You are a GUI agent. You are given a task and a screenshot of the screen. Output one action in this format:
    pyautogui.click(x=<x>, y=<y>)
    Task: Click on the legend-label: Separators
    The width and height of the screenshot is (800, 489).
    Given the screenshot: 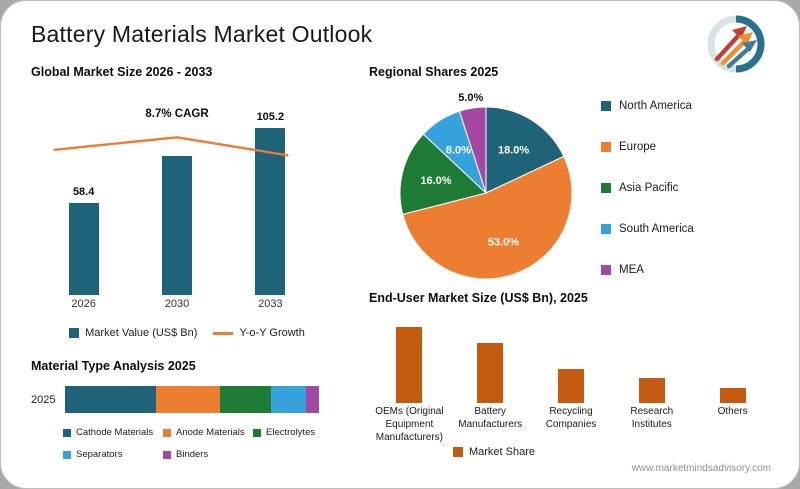 What is the action you would take?
    pyautogui.click(x=99, y=454)
    